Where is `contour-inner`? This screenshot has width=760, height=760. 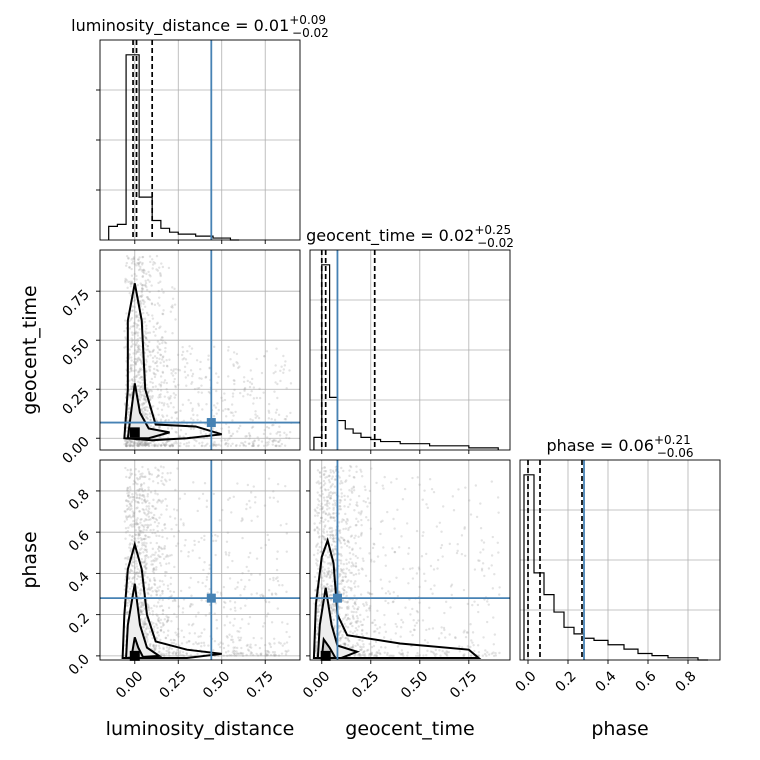
contour-inner is located at coordinates (148, 411).